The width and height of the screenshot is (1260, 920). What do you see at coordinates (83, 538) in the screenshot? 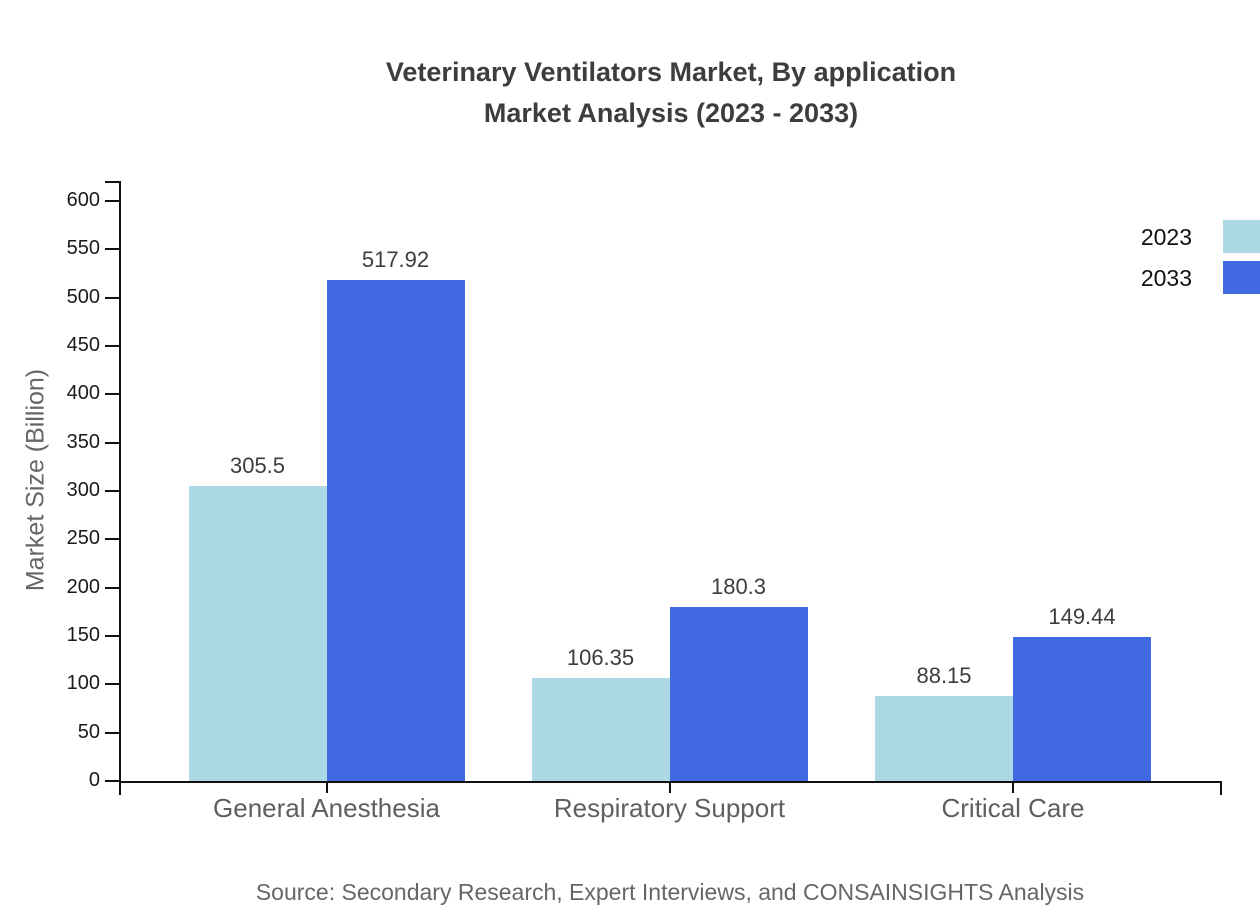
I see `y-tick-label: 250` at bounding box center [83, 538].